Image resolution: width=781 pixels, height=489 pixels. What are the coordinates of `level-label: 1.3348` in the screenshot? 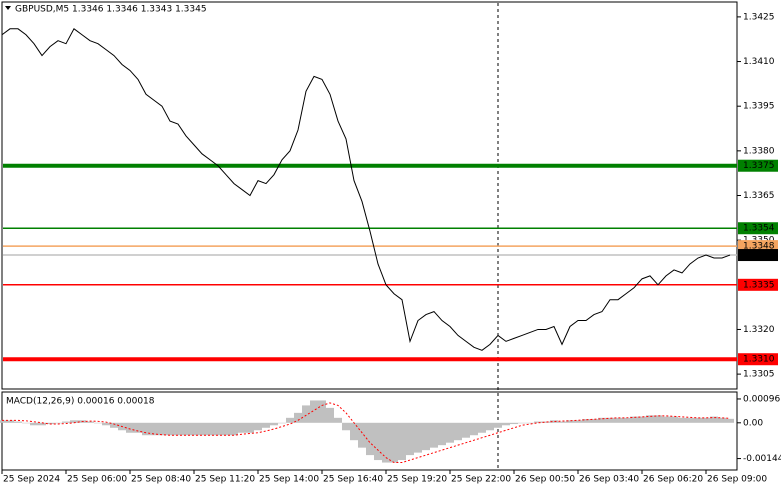 It's located at (759, 247).